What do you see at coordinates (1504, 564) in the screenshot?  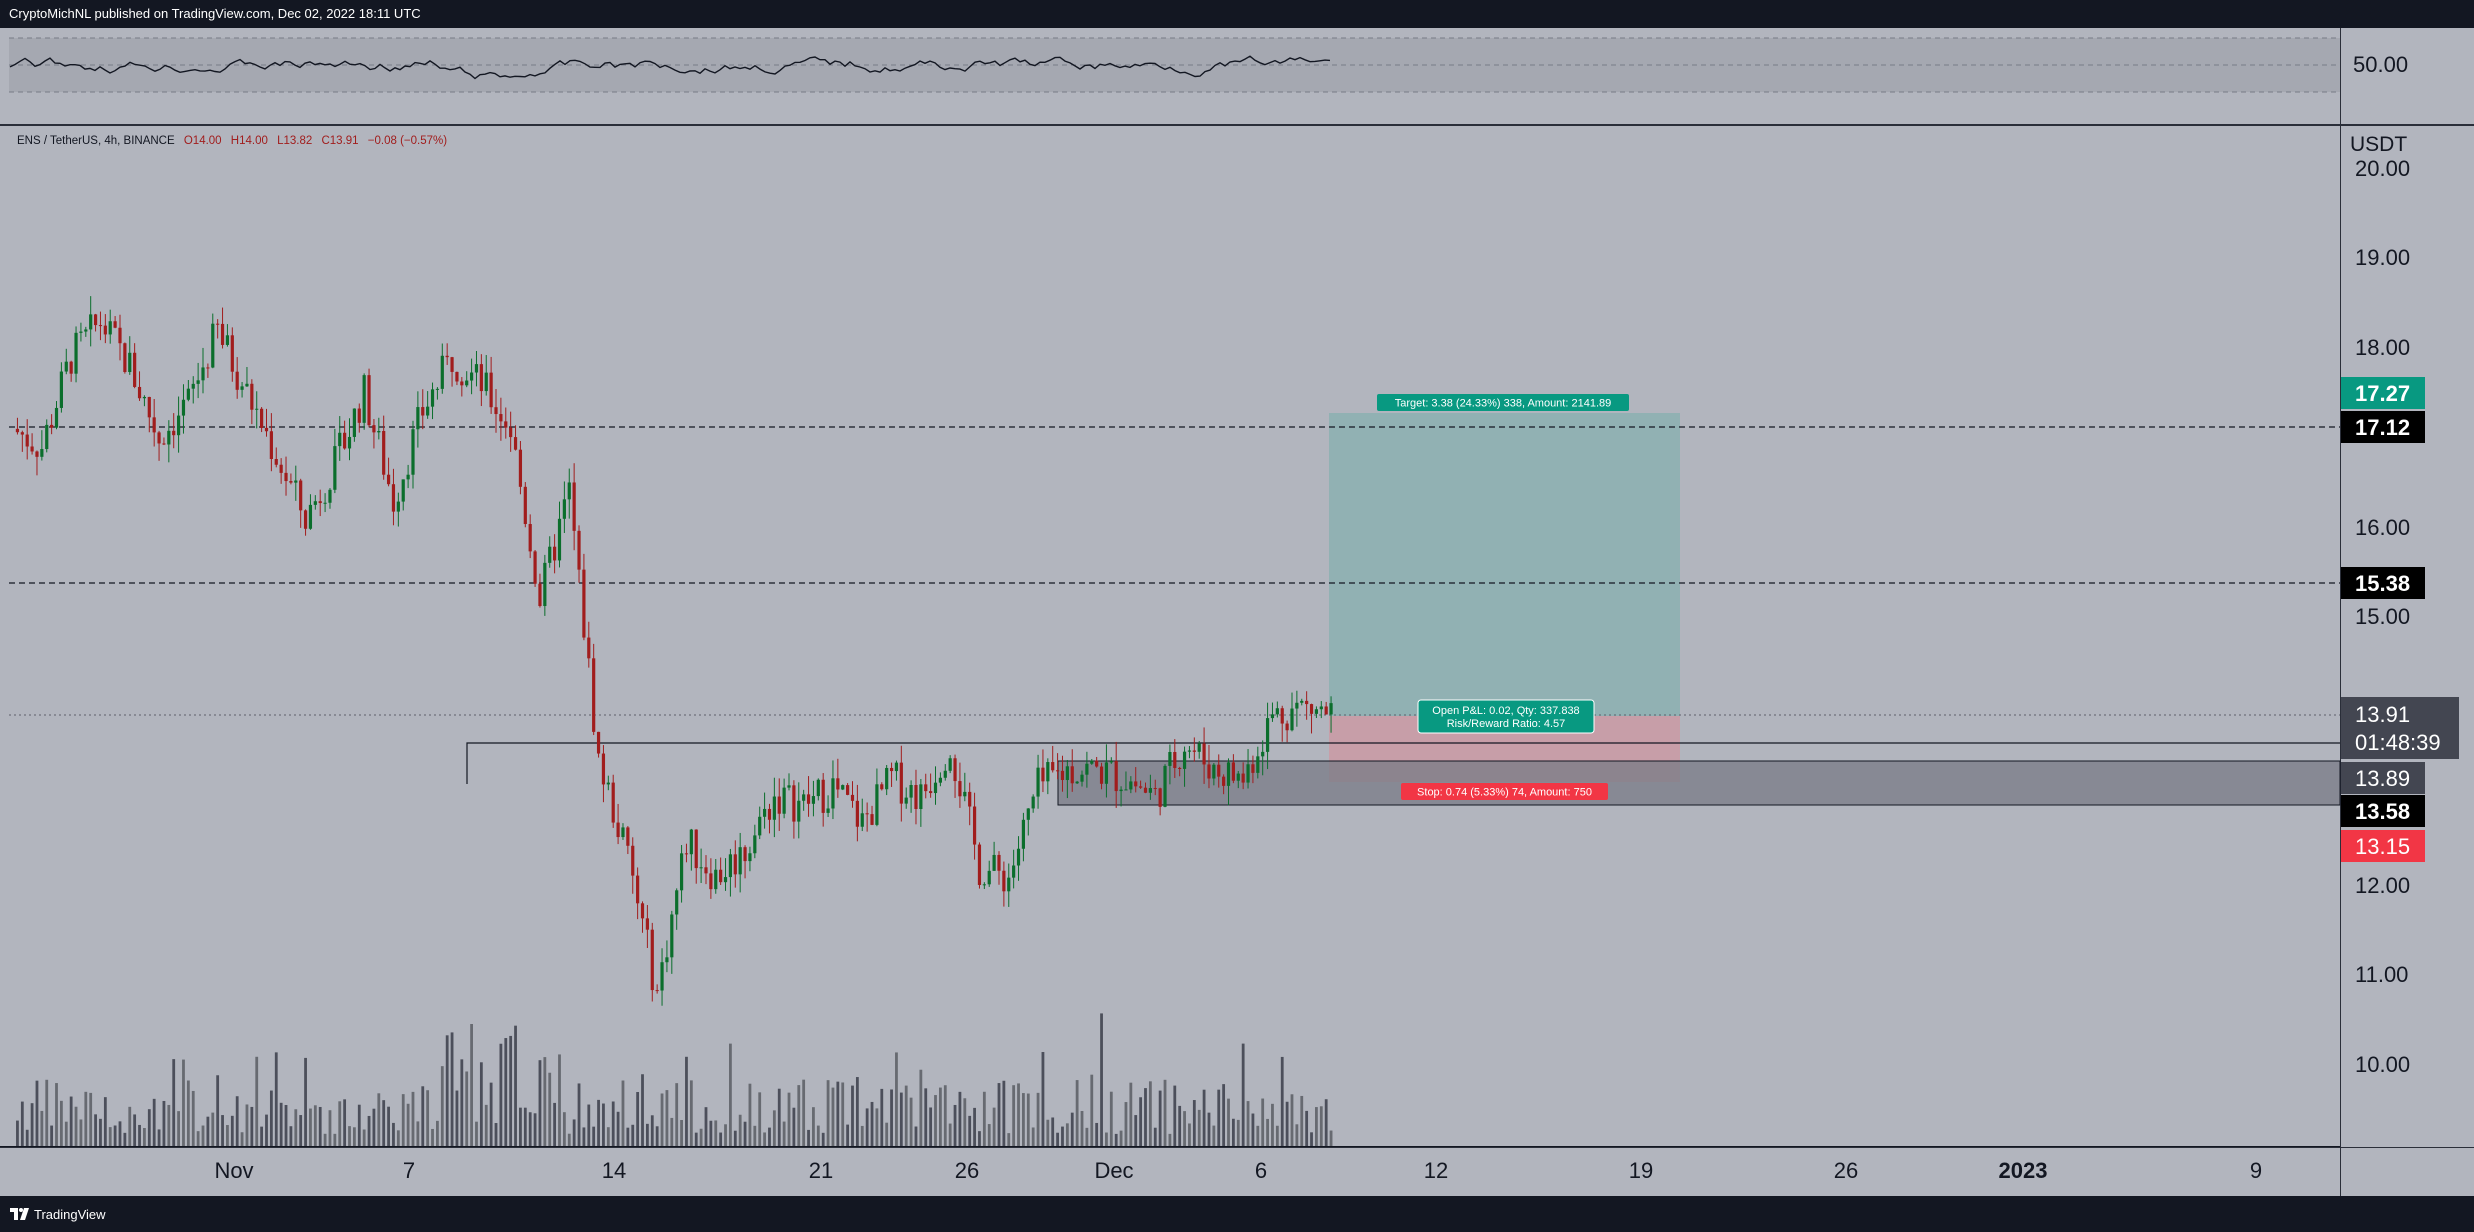 I see `target-zone` at bounding box center [1504, 564].